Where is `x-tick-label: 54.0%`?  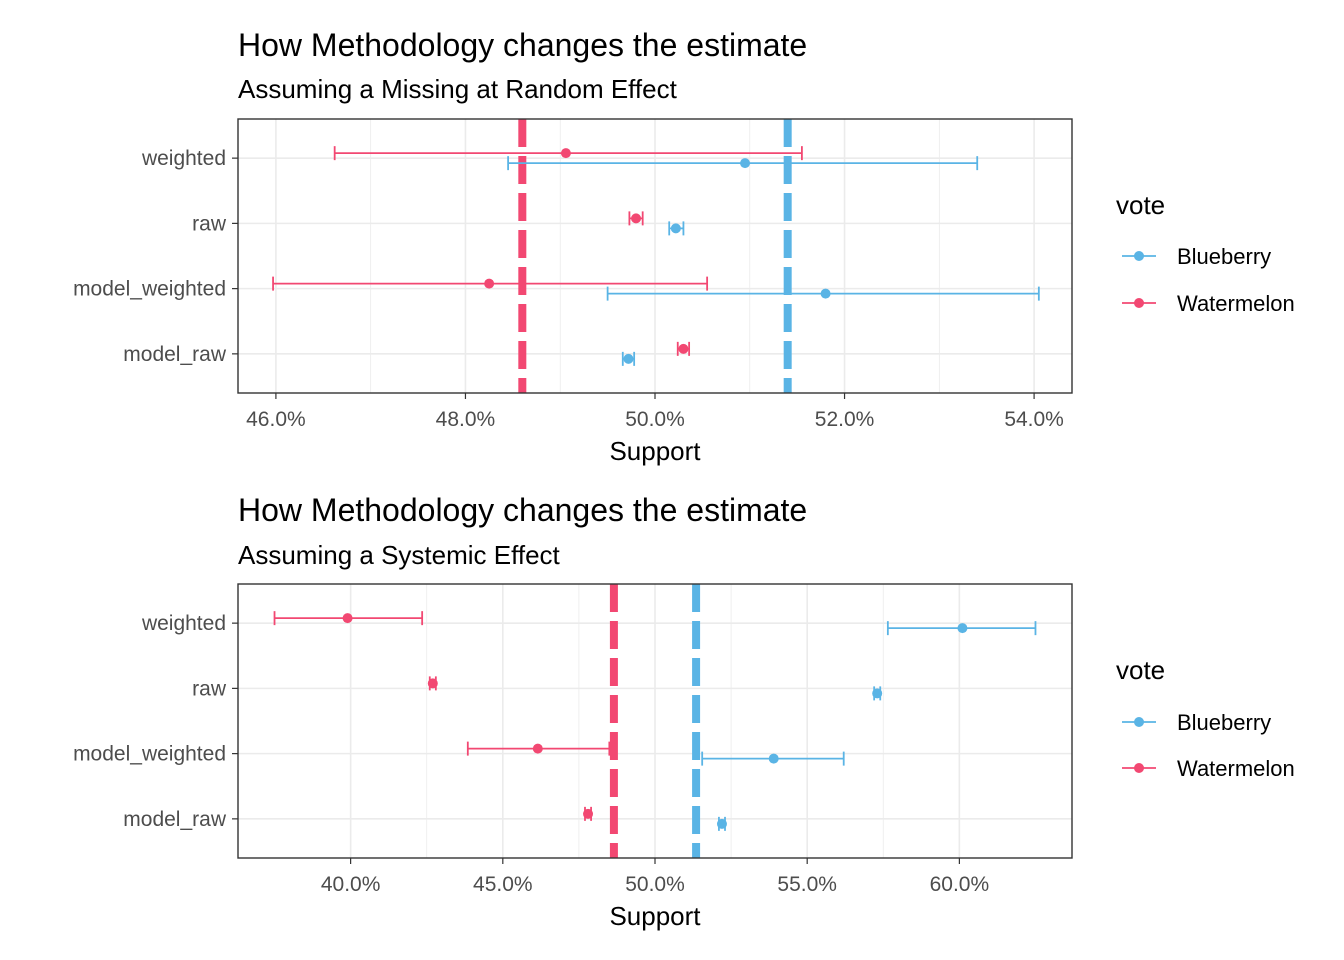 x-tick-label: 54.0% is located at coordinates (1034, 419).